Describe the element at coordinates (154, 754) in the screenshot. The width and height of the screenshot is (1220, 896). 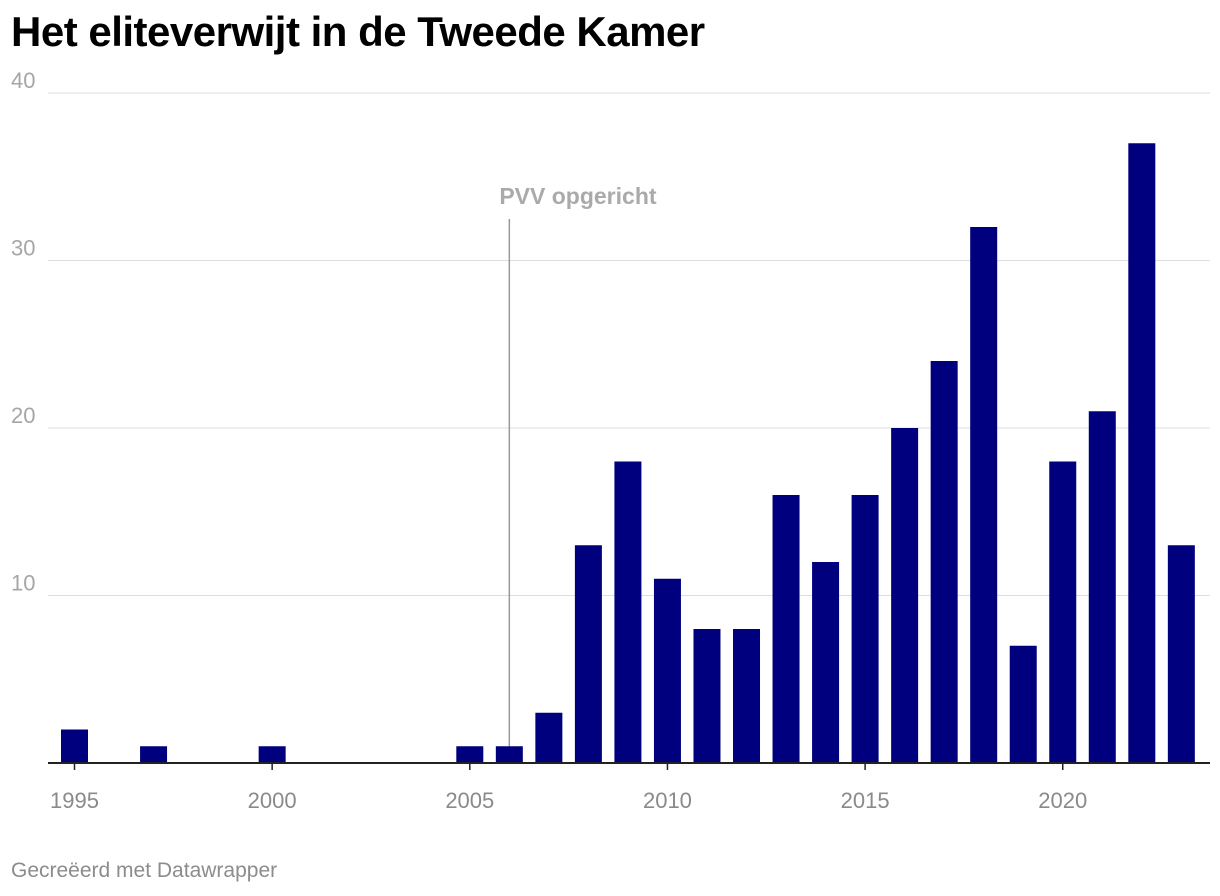
I see `bar-1997` at that location.